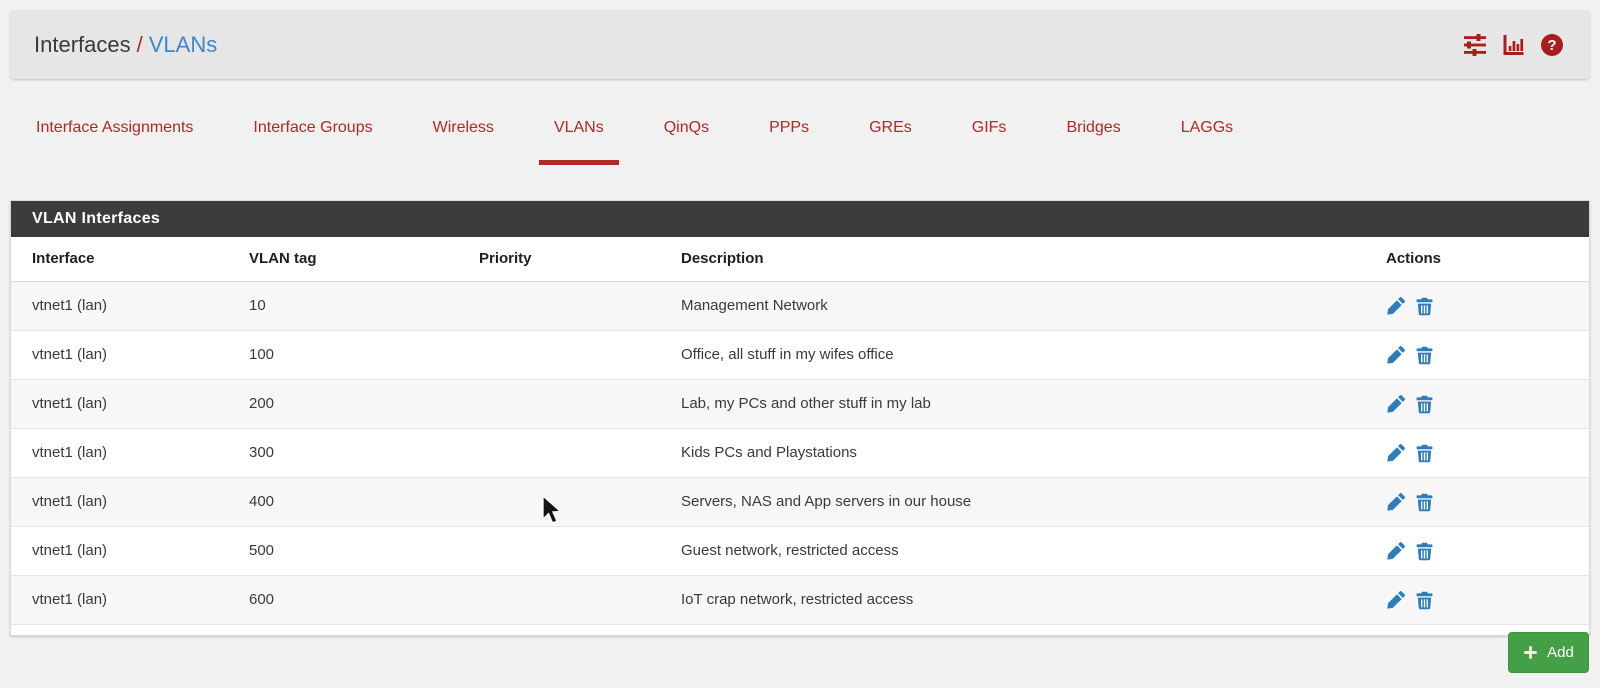  I want to click on tab-wireless: Wireless, so click(463, 127).